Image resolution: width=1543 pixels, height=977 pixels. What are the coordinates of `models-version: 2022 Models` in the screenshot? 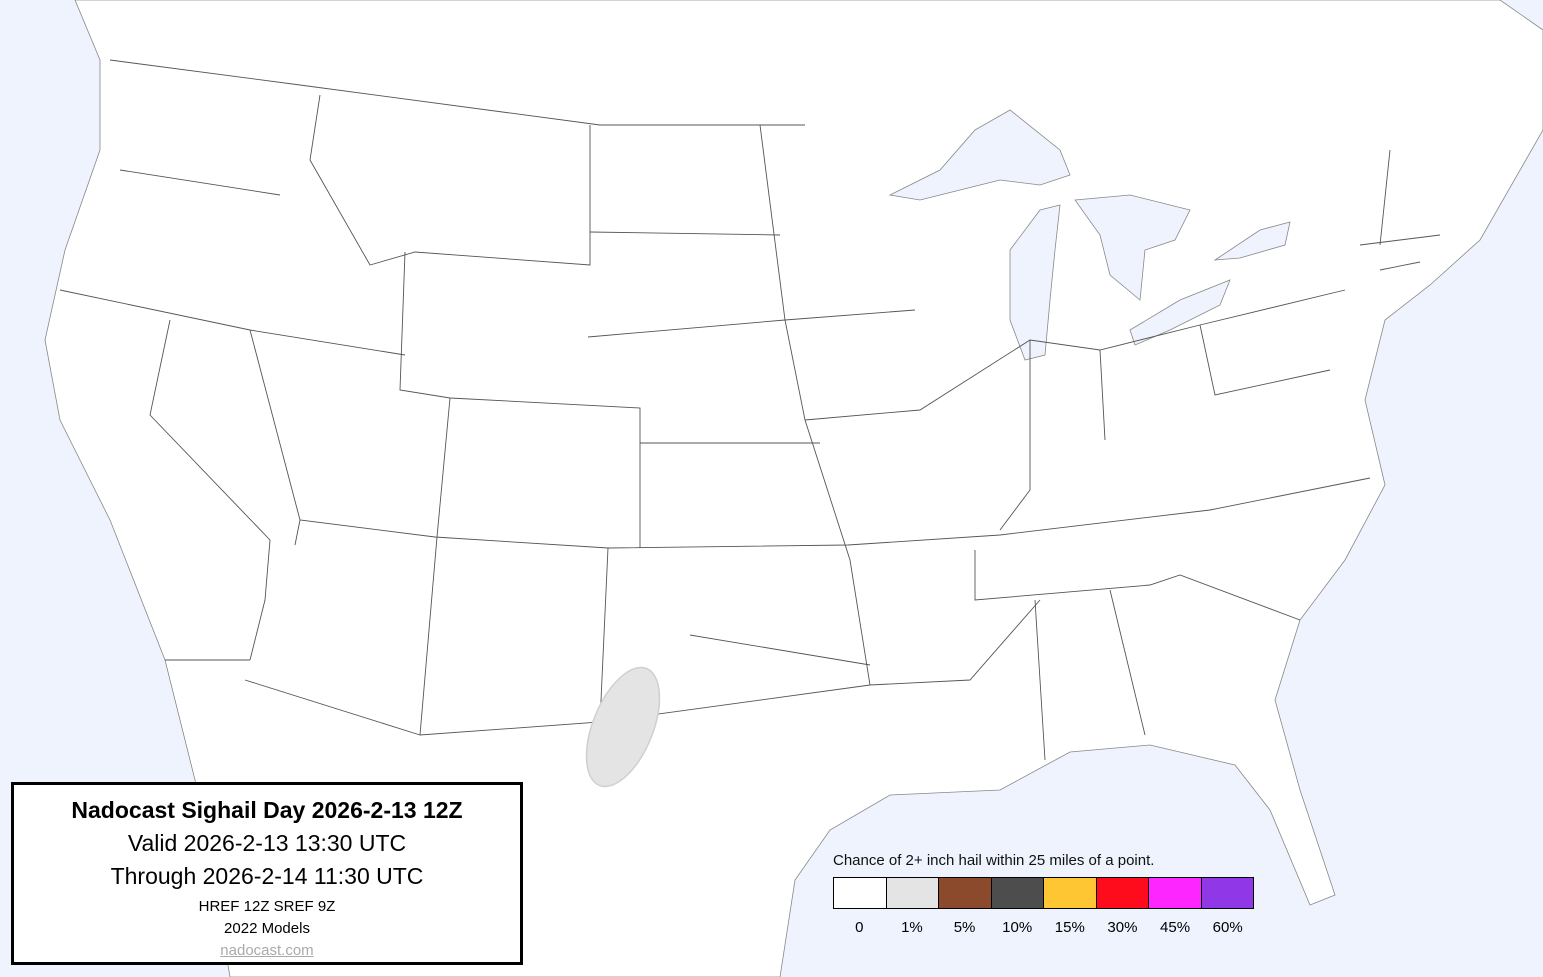 It's located at (267, 928).